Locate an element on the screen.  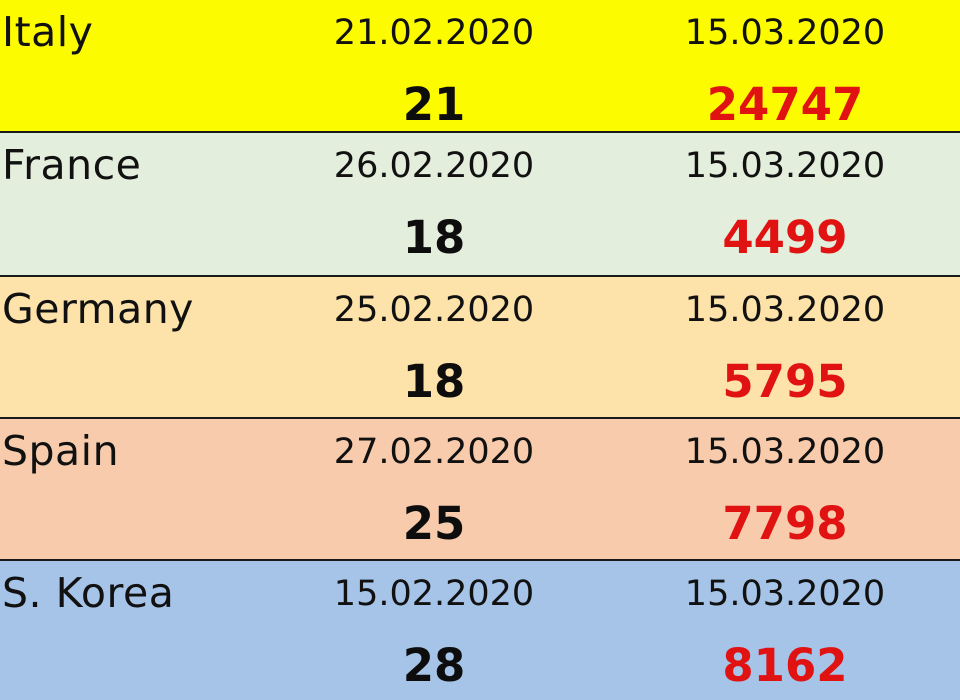
first-cases: 25 is located at coordinates (434, 523).